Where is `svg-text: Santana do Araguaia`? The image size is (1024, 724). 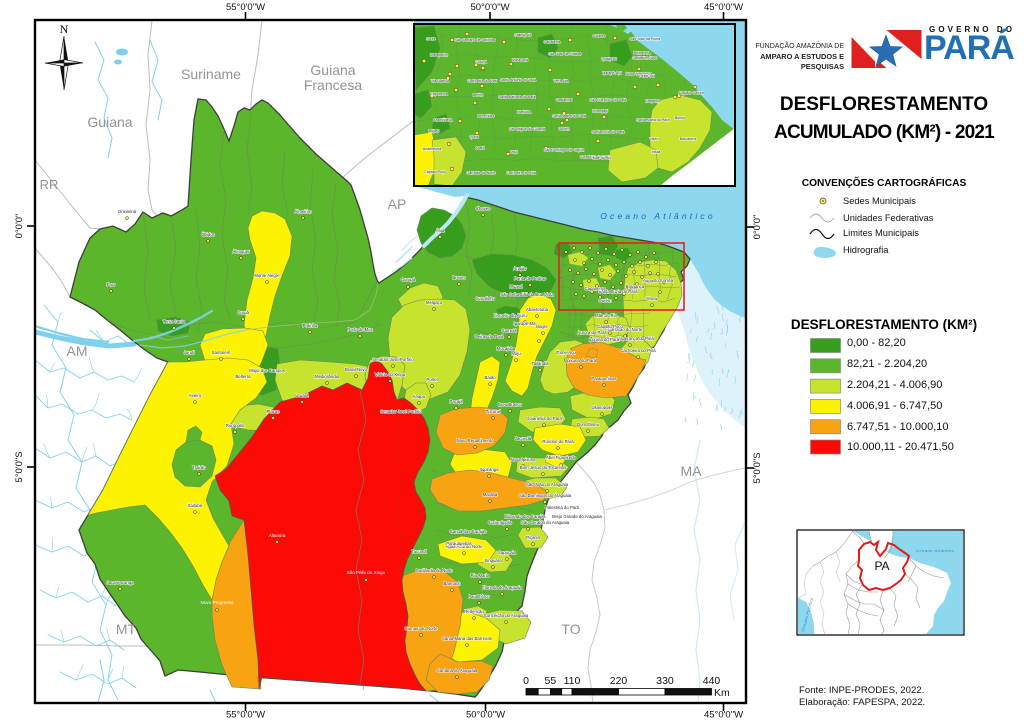
svg-text: Santana do Araguaia is located at coordinates (457, 670).